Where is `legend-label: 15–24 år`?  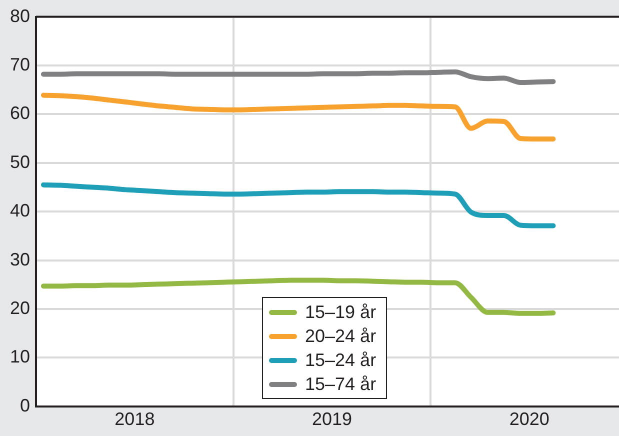 legend-label: 15–24 år is located at coordinates (340, 360).